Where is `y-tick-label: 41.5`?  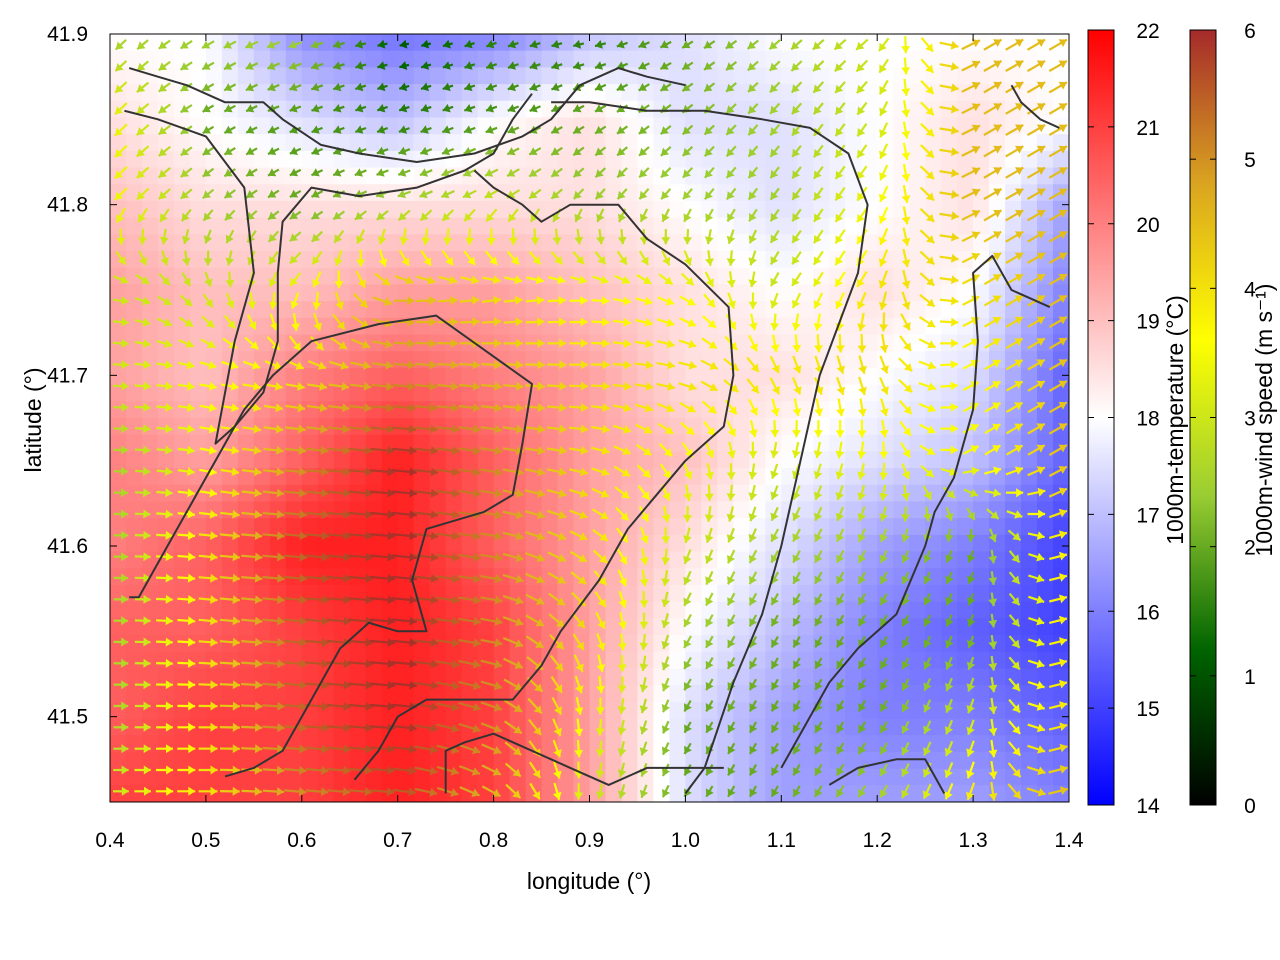
y-tick-label: 41.5 is located at coordinates (67, 717).